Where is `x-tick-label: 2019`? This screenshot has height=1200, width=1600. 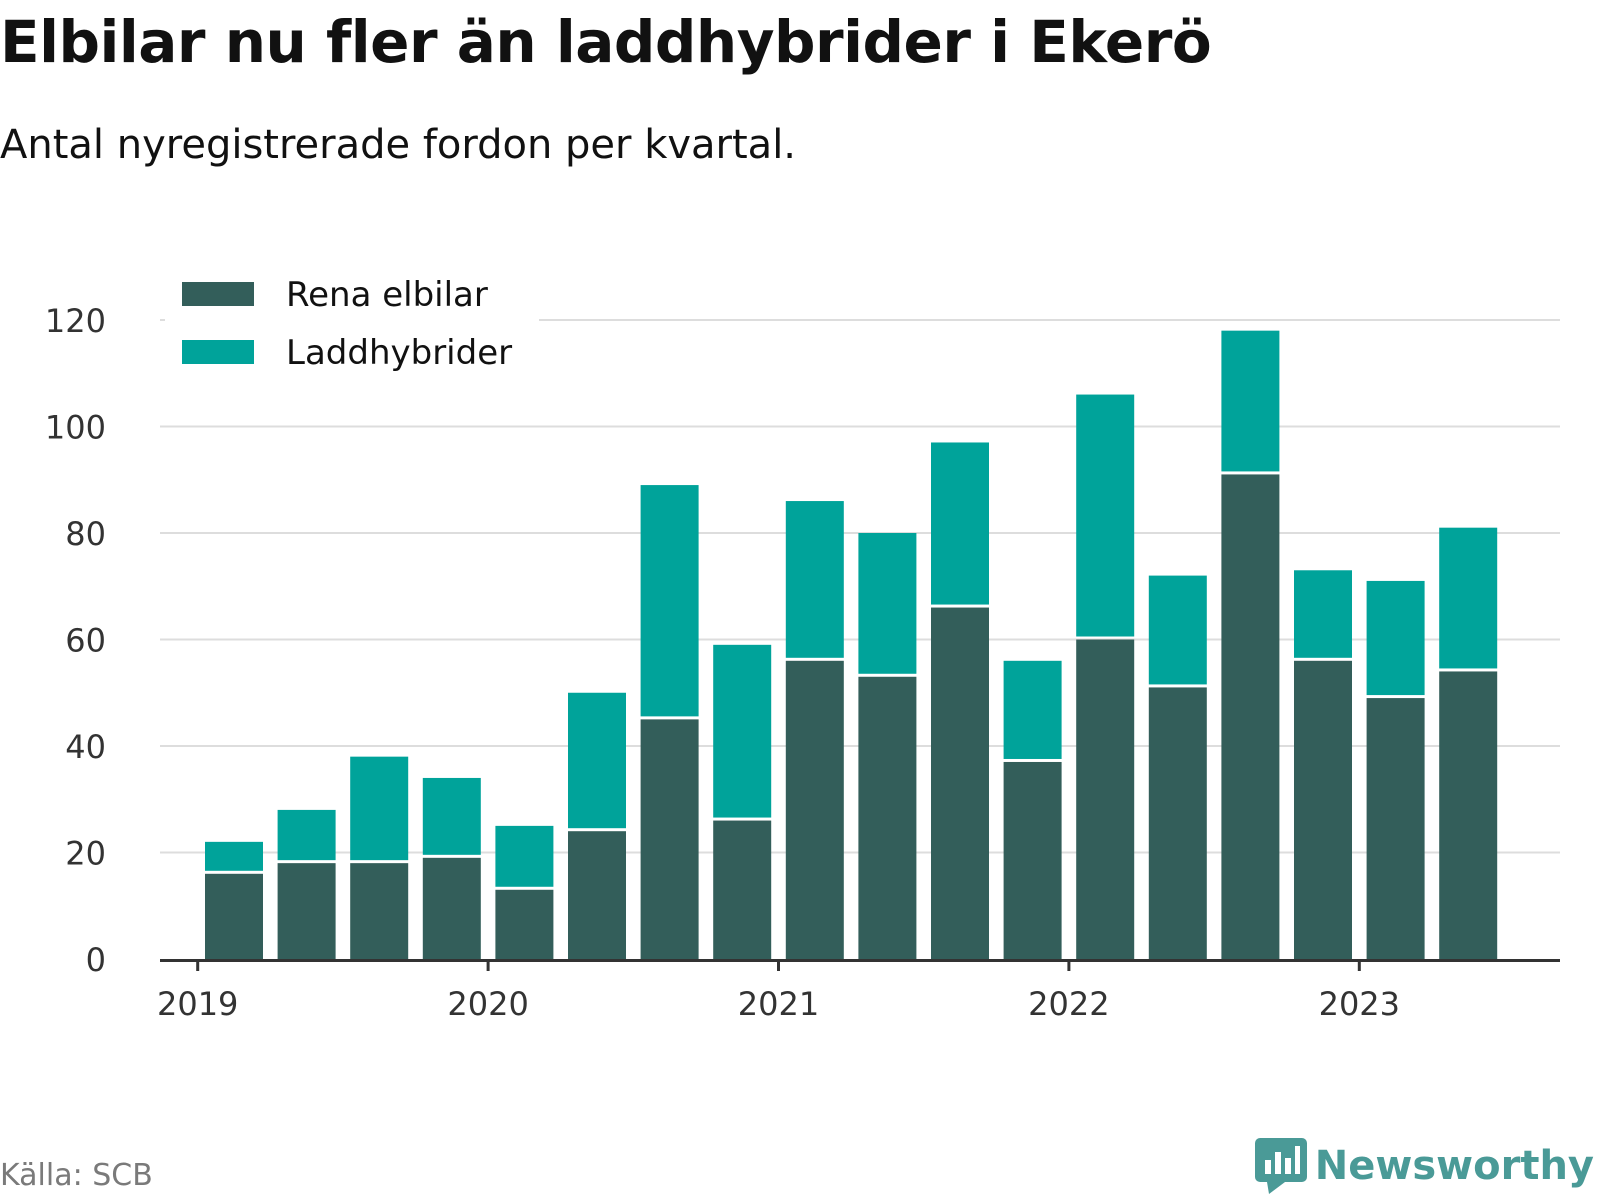
x-tick-label: 2019 is located at coordinates (197, 1004).